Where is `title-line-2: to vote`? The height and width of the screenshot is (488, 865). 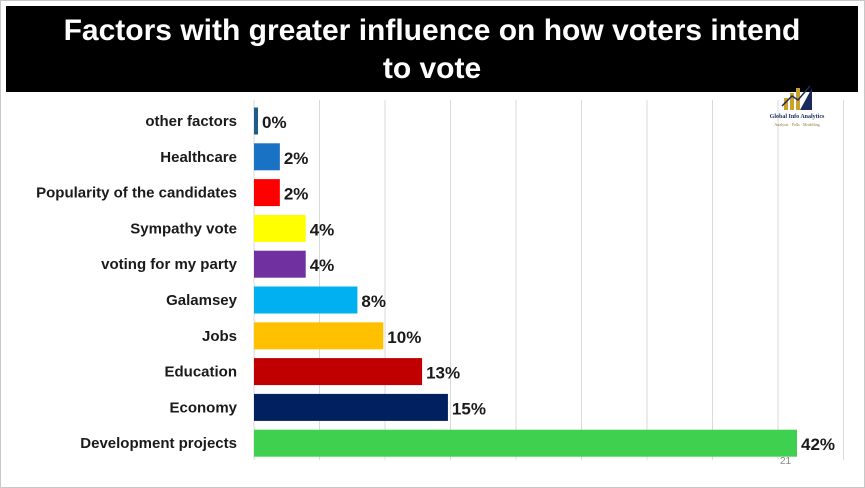 title-line-2: to vote is located at coordinates (432, 68).